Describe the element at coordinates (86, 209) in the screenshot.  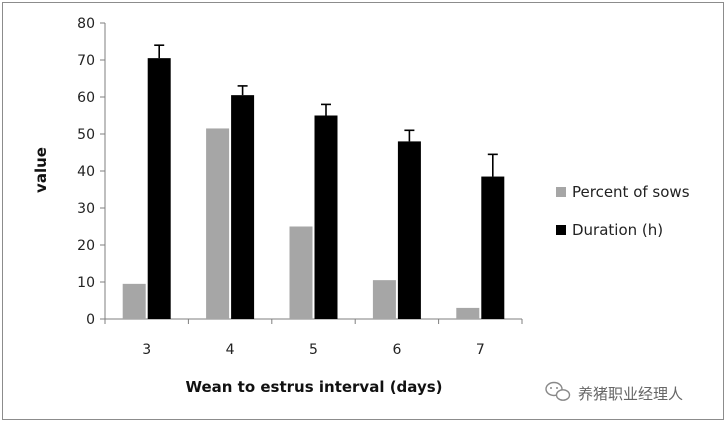
I see `y-tick-label: 30` at that location.